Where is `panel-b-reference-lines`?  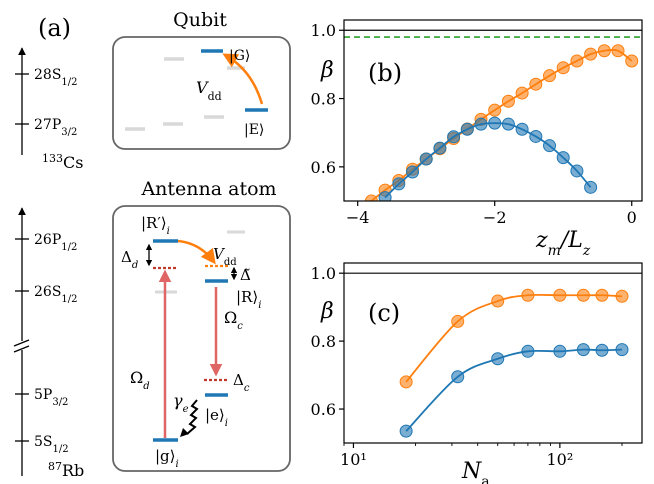 panel-b-reference-lines is located at coordinates (493, 33).